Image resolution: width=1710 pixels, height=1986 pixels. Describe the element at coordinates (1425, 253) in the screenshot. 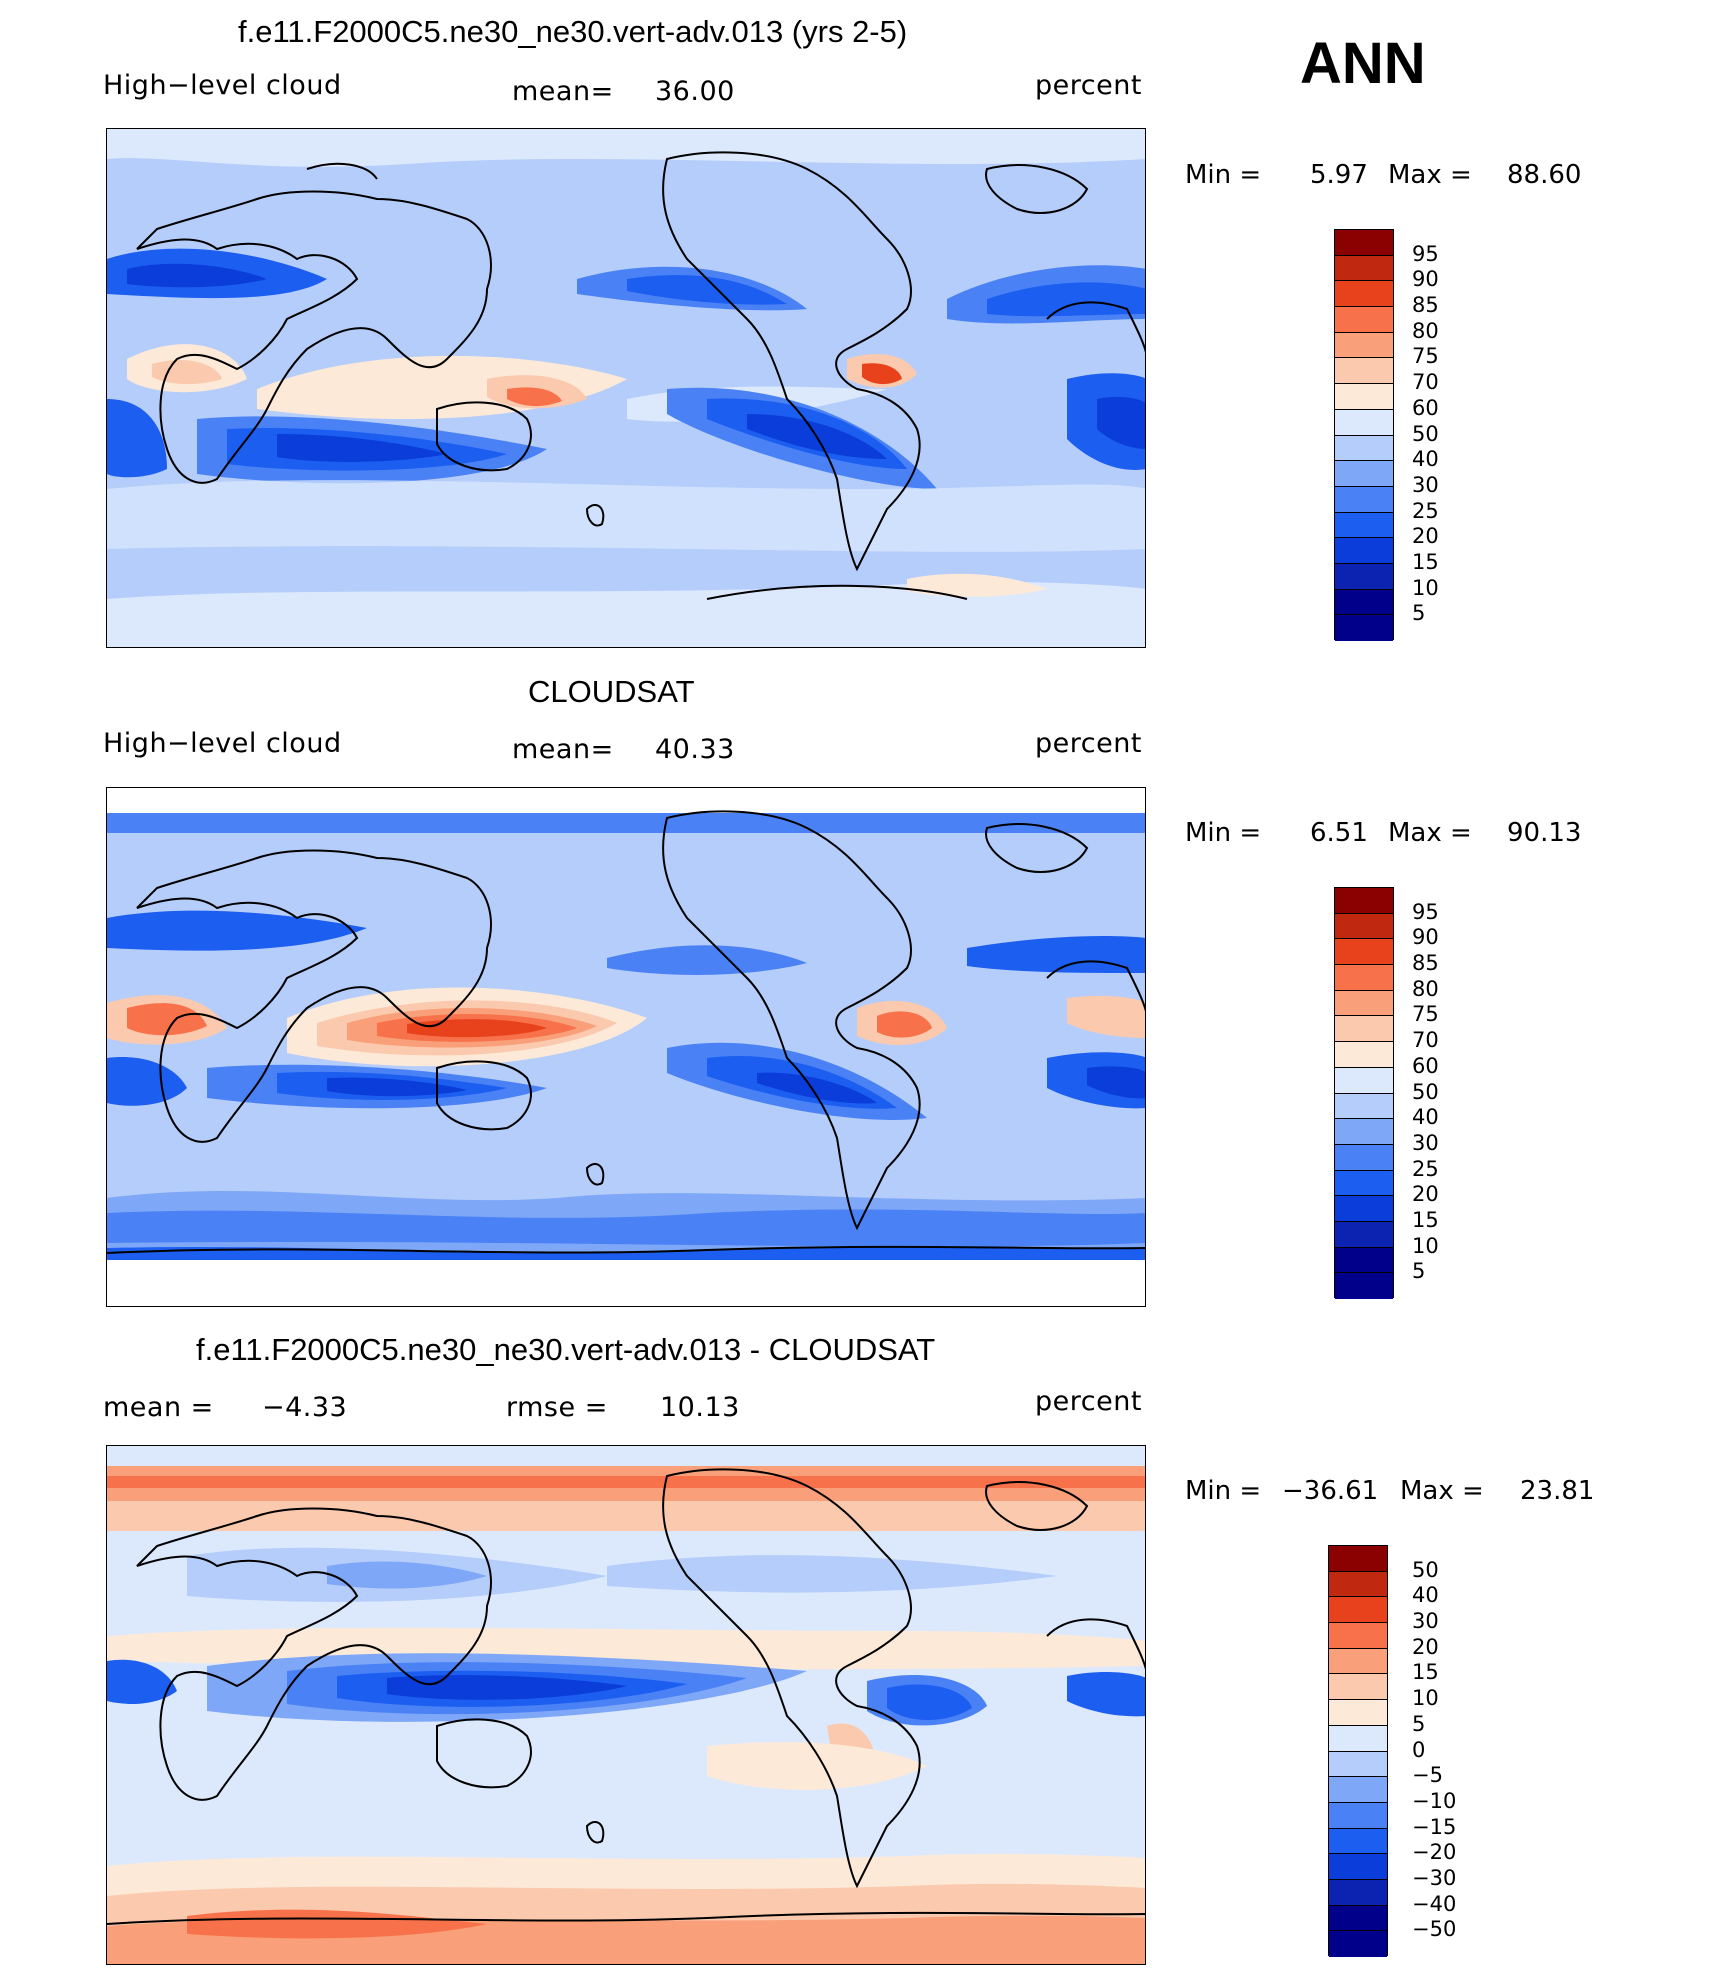

I see `colorbar-tick-label: 95` at that location.